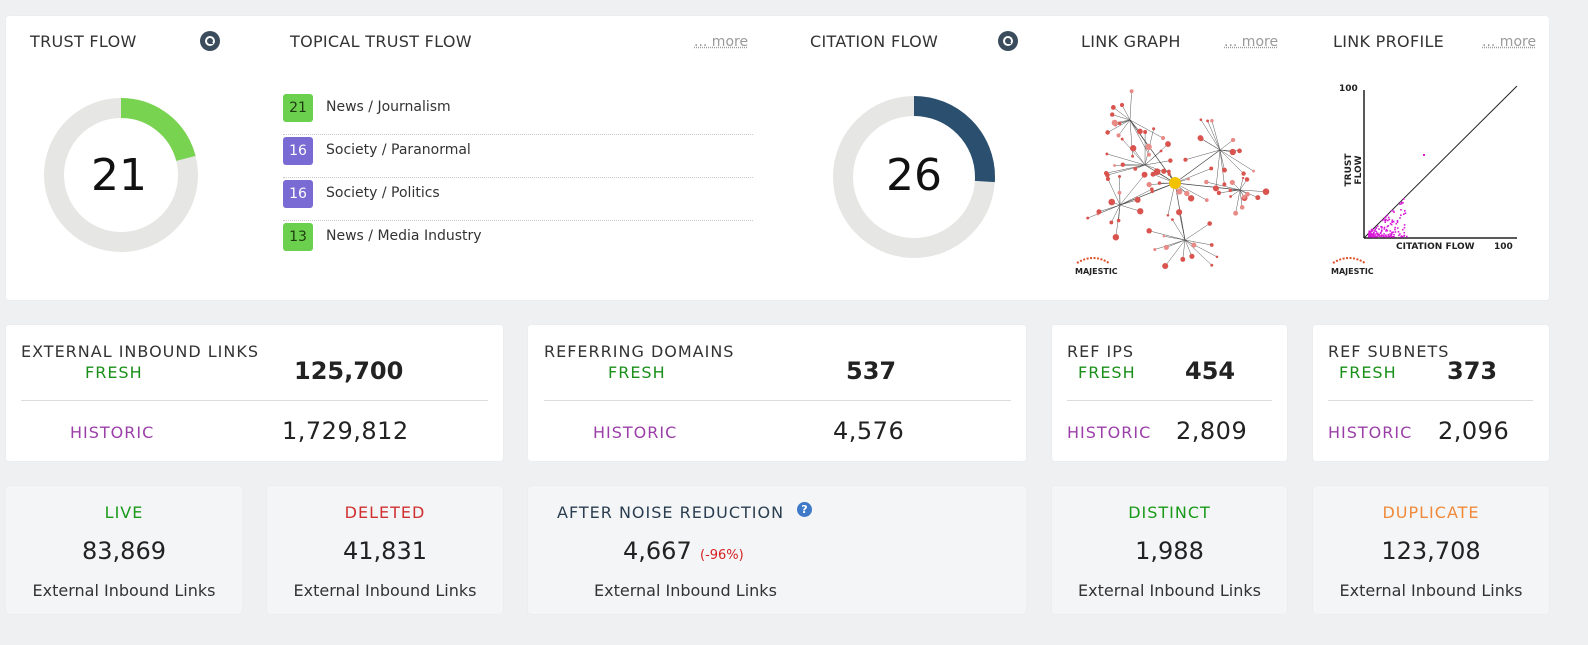  I want to click on topic-row: 13 News / Media Industry, so click(518, 242).